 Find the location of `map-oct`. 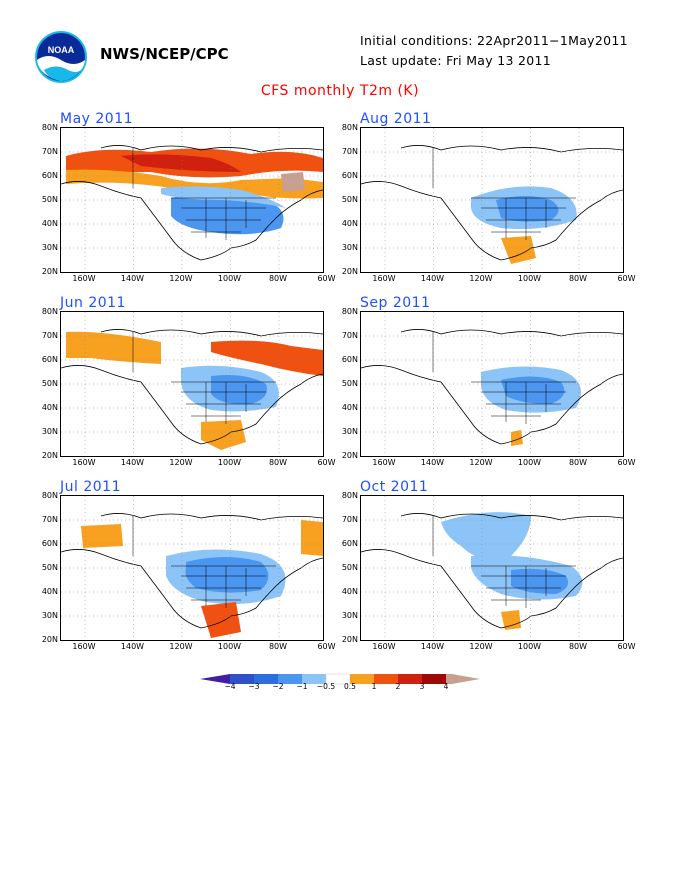

map-oct is located at coordinates (492, 568).